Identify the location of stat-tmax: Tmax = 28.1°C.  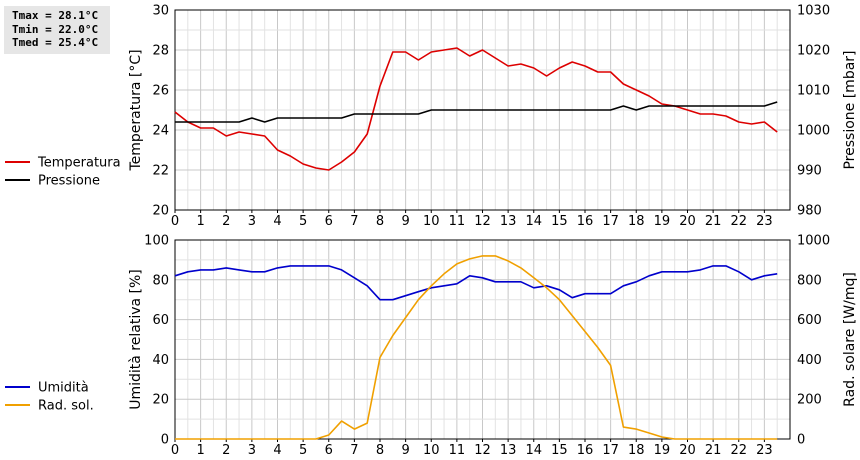
(55, 15).